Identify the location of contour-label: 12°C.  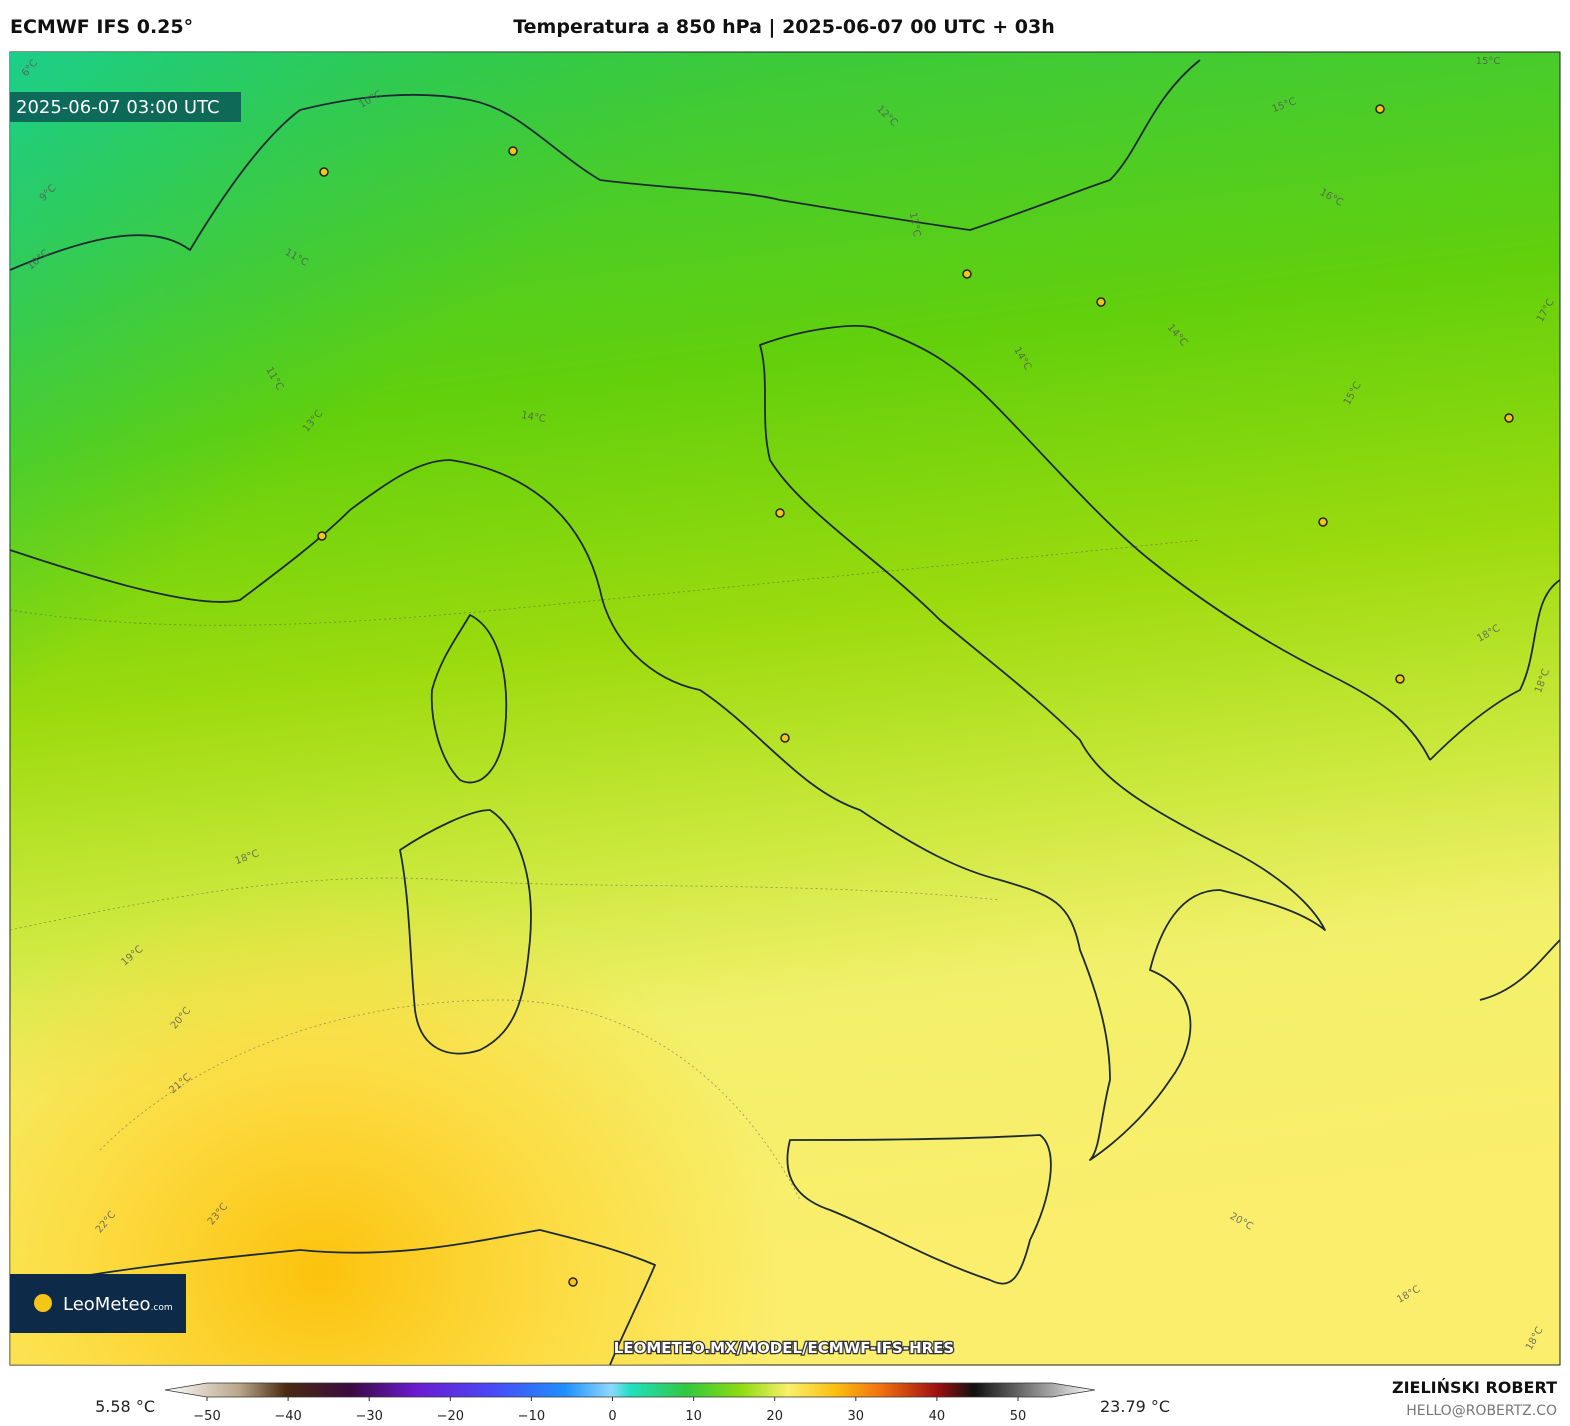
(914, 224).